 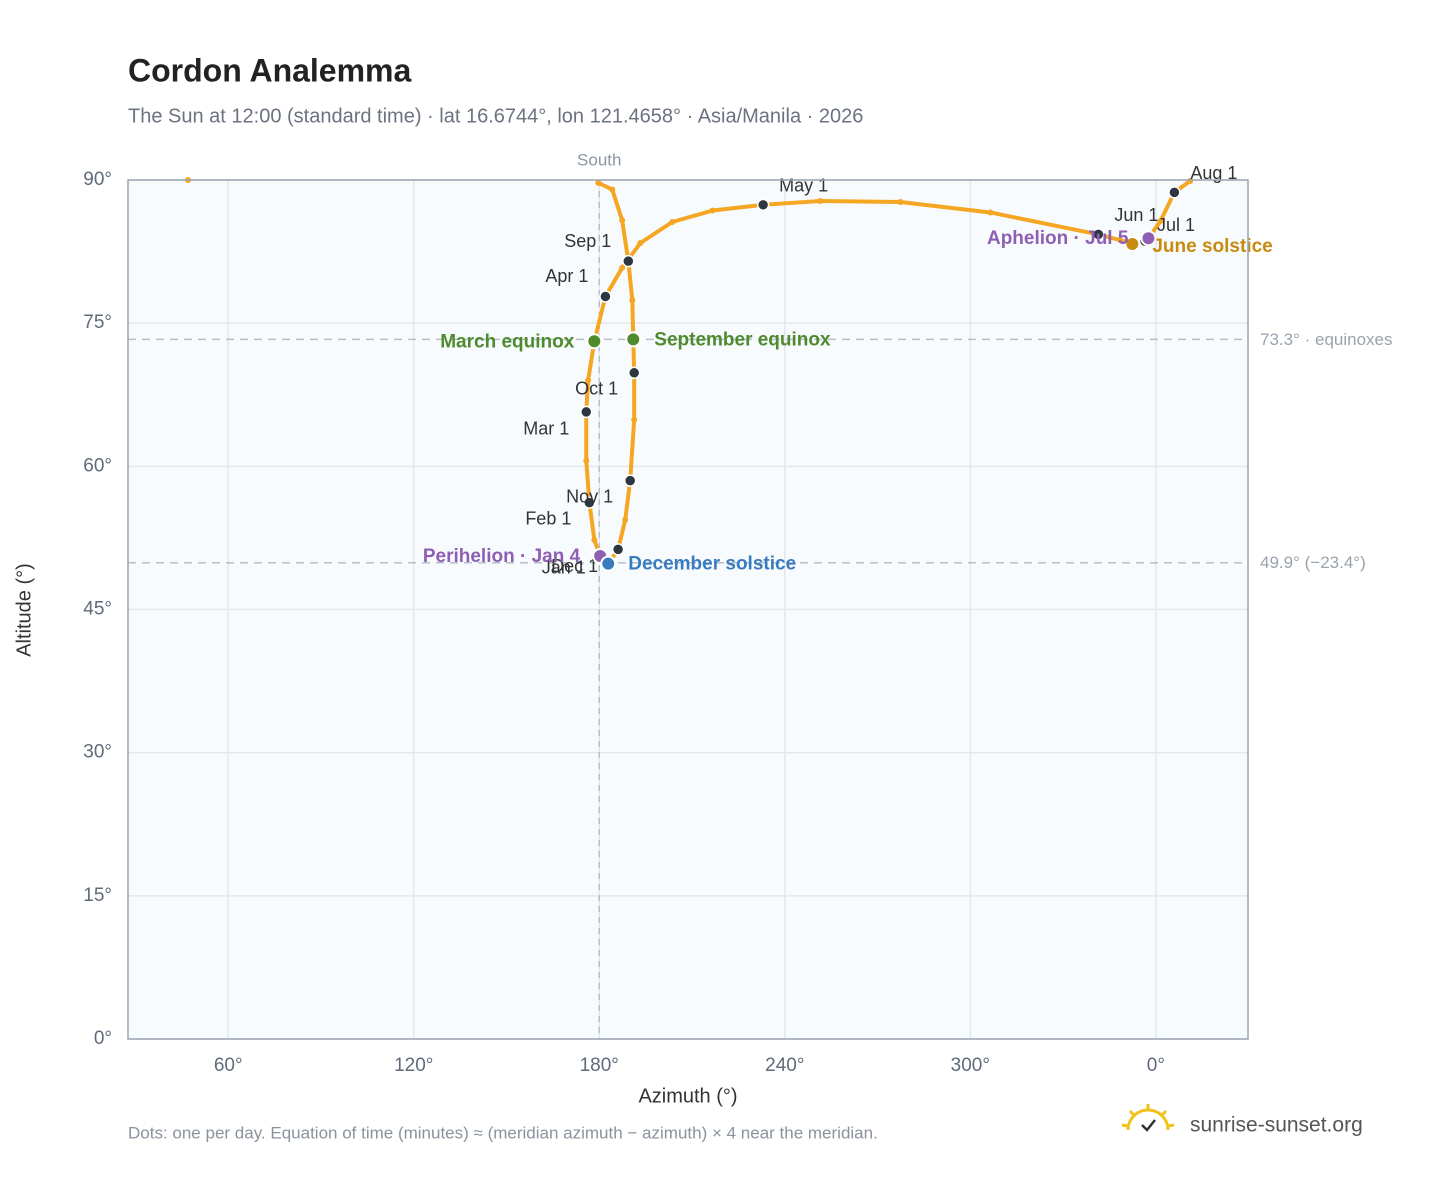 I want to click on event-label: Aphelion · Jul 5, so click(x=1058, y=238).